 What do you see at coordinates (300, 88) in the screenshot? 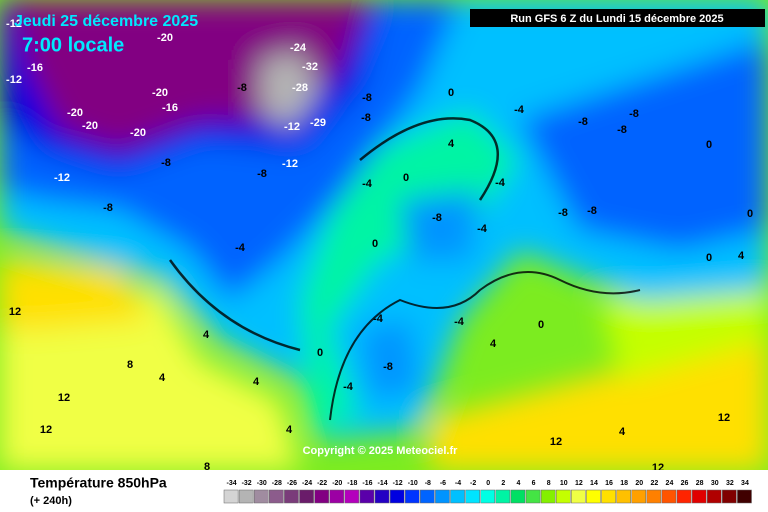
I see `isotherm-label: -28` at bounding box center [300, 88].